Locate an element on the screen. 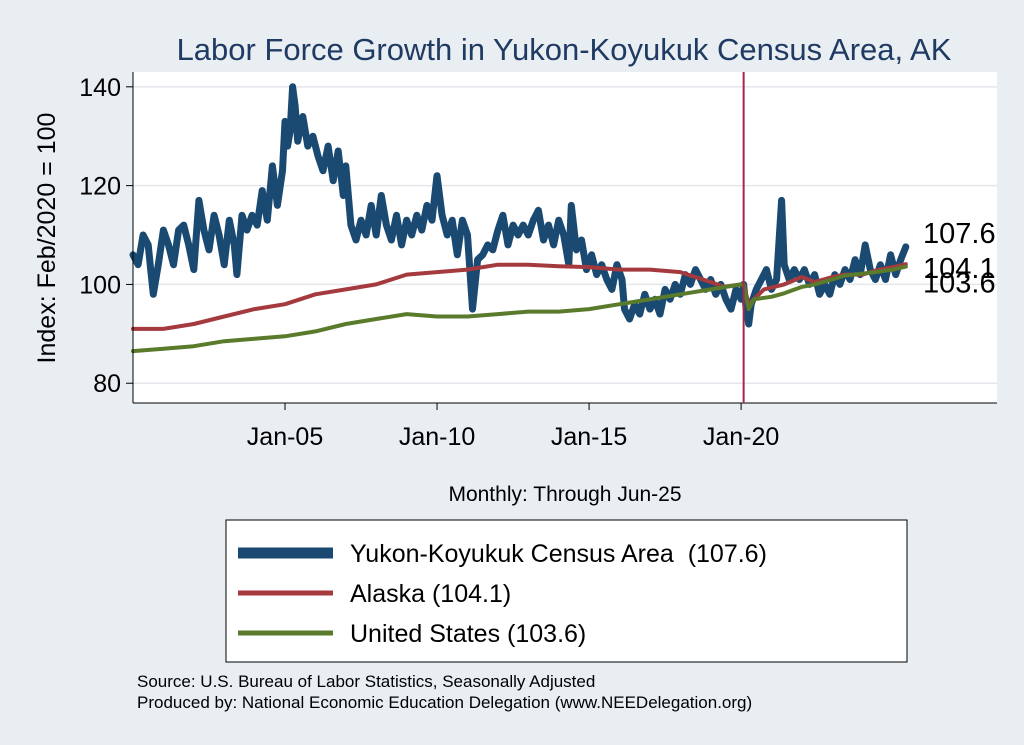 The width and height of the screenshot is (1024, 745). legend-label: Alaska (104.1) is located at coordinates (430, 594).